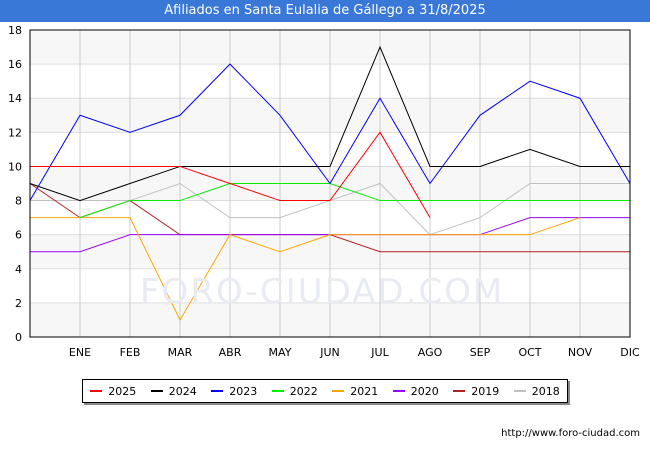 The height and width of the screenshot is (450, 650). What do you see at coordinates (329, 352) in the screenshot?
I see `x-tick-label: JUN` at bounding box center [329, 352].